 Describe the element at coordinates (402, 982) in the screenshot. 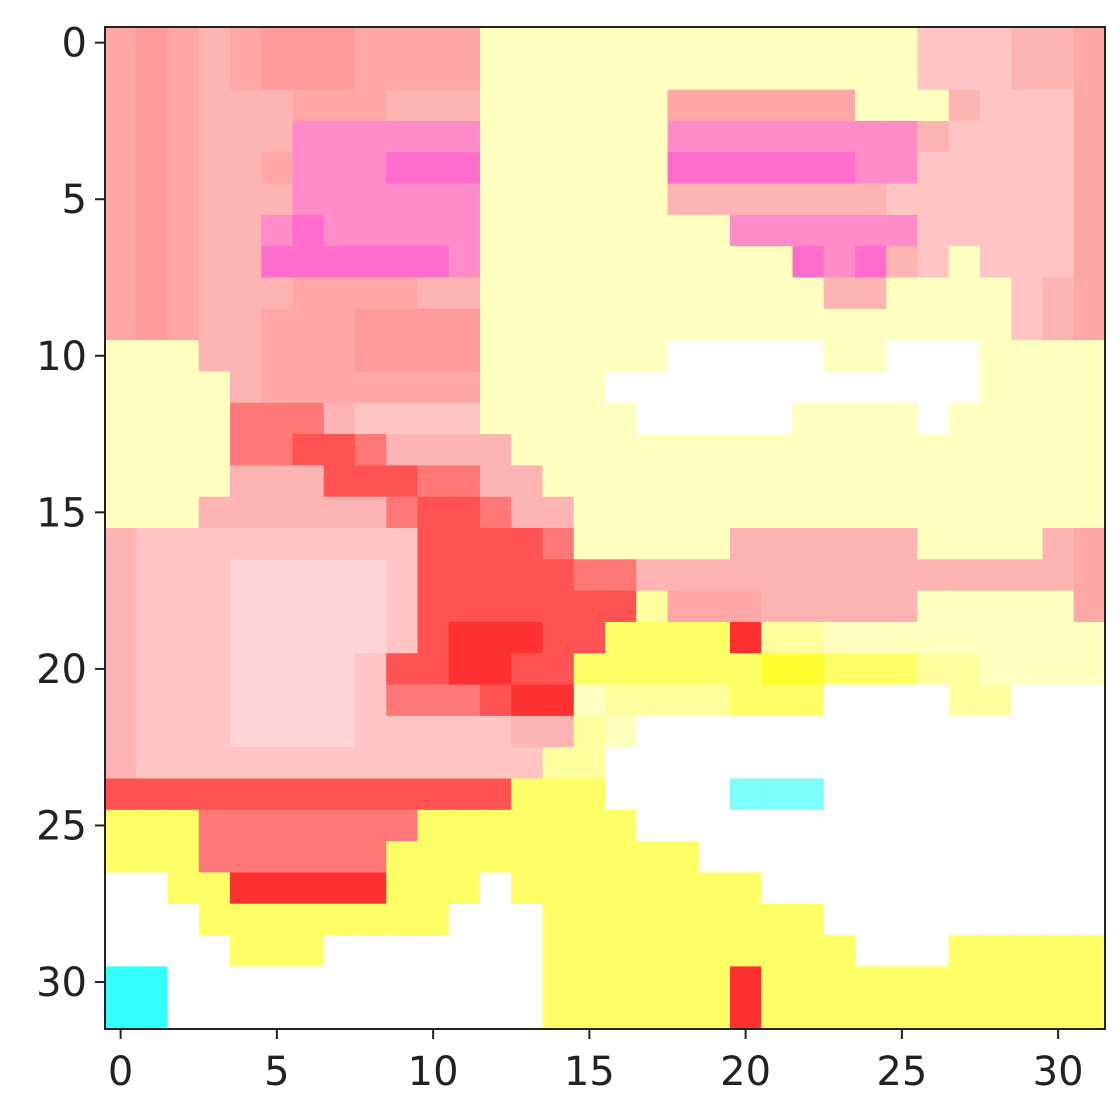

I see `heatmap-cell-r30-c9` at that location.